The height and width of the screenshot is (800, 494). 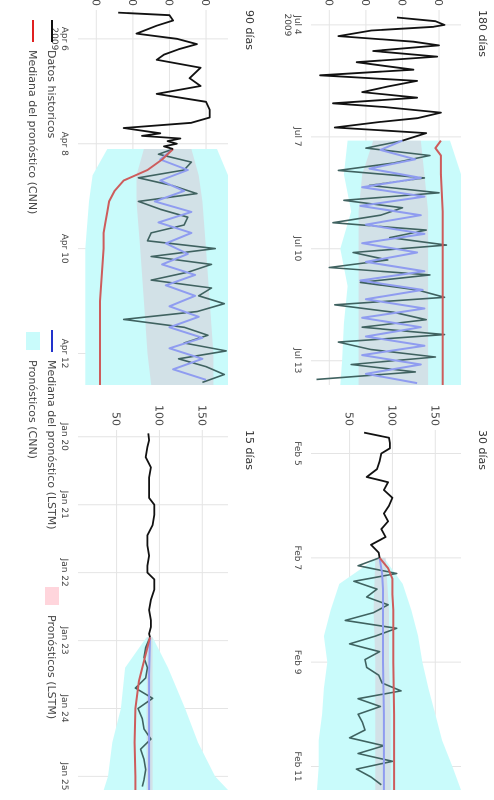 I want to click on legend-item: Pronósticos (LSTM), so click(x=52, y=653).